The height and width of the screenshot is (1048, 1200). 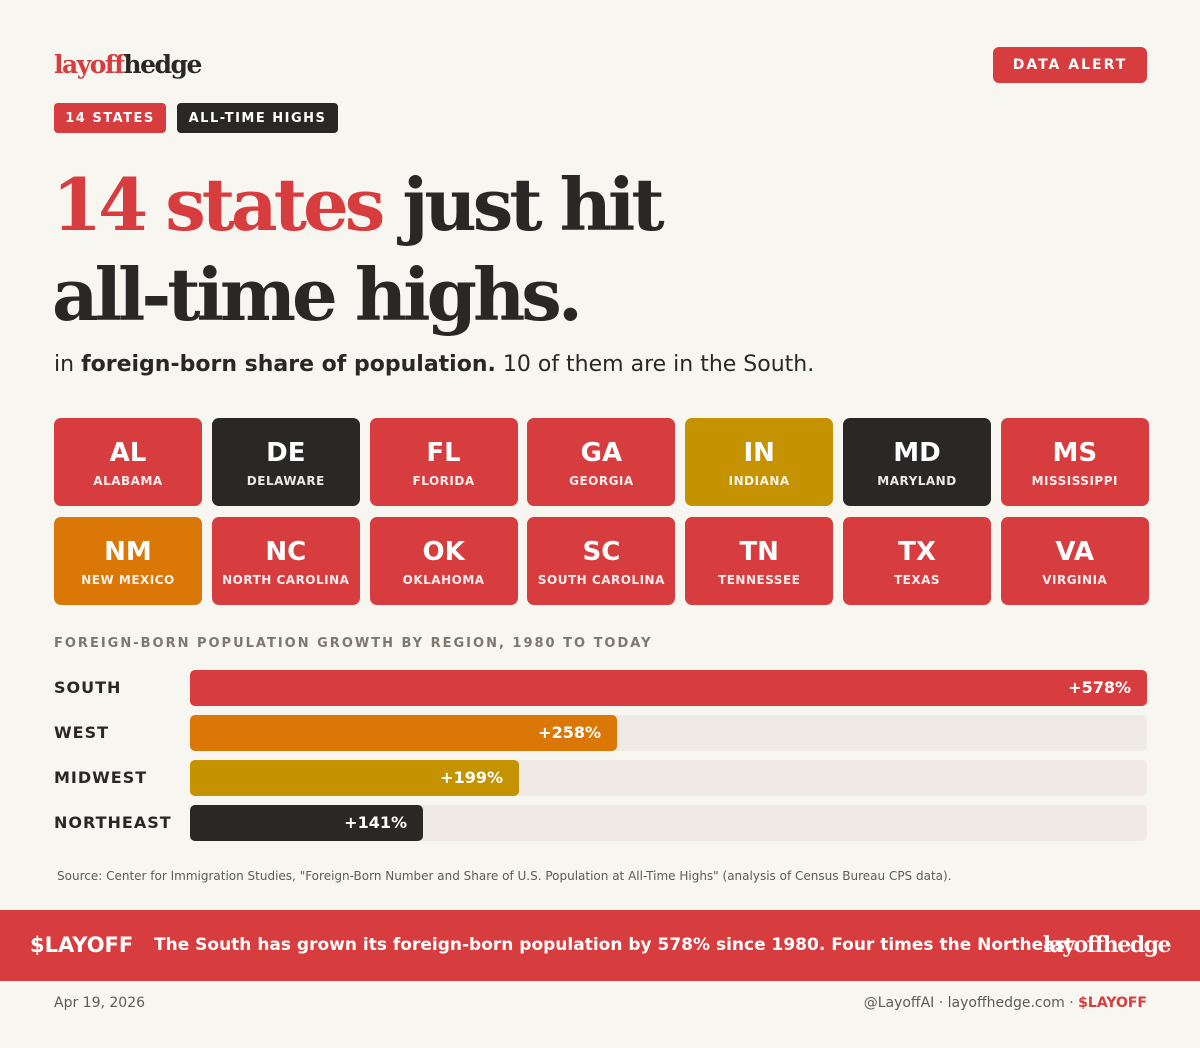 What do you see at coordinates (759, 579) in the screenshot?
I see `state-name: TENNESSEE` at bounding box center [759, 579].